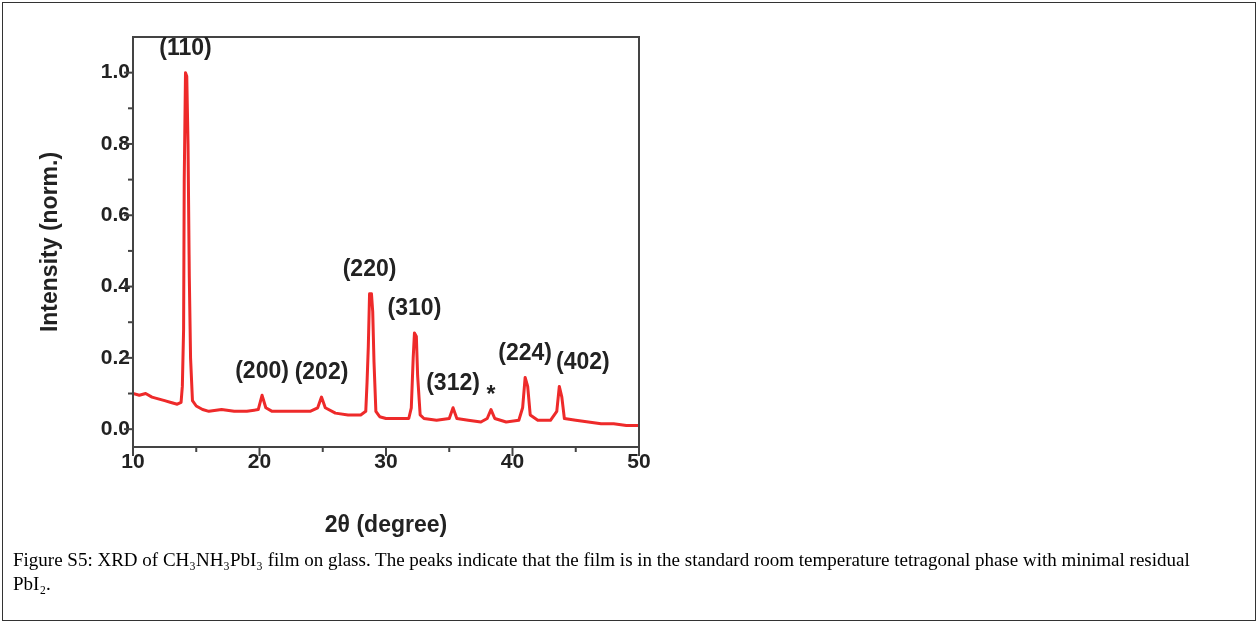  What do you see at coordinates (369, 268) in the screenshot?
I see `annotation: (220)` at bounding box center [369, 268].